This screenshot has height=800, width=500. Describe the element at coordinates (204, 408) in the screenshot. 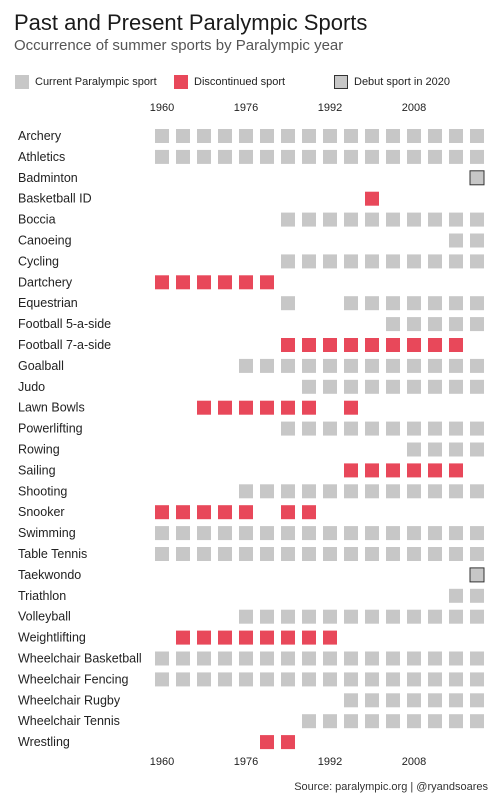

I see `cell-lawn-bowls-1968` at that location.